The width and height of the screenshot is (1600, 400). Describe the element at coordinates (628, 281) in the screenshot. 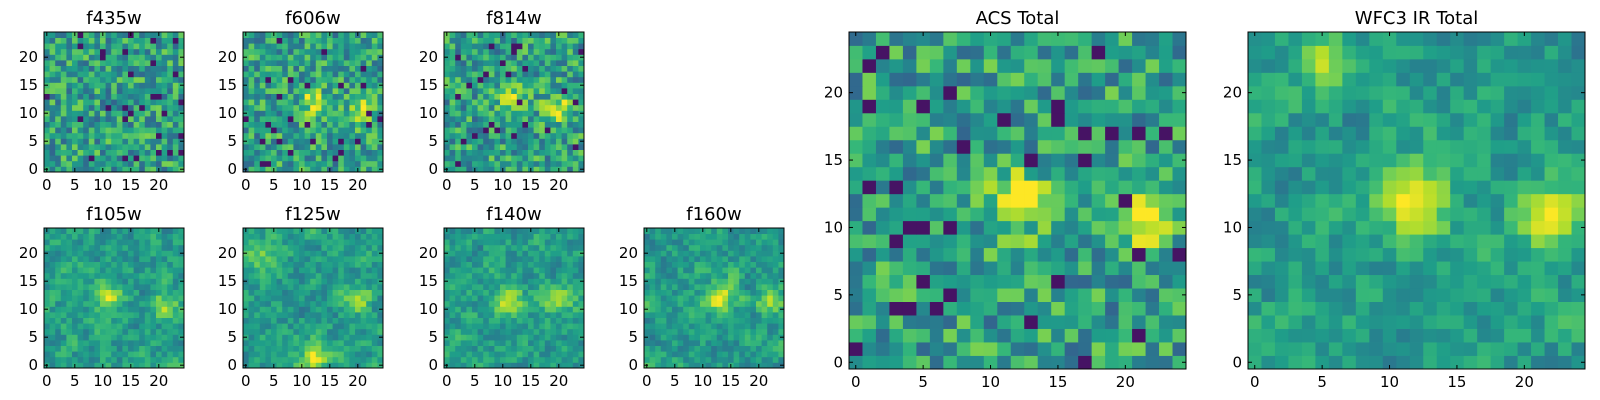

I see `y-tick-label: 15` at that location.